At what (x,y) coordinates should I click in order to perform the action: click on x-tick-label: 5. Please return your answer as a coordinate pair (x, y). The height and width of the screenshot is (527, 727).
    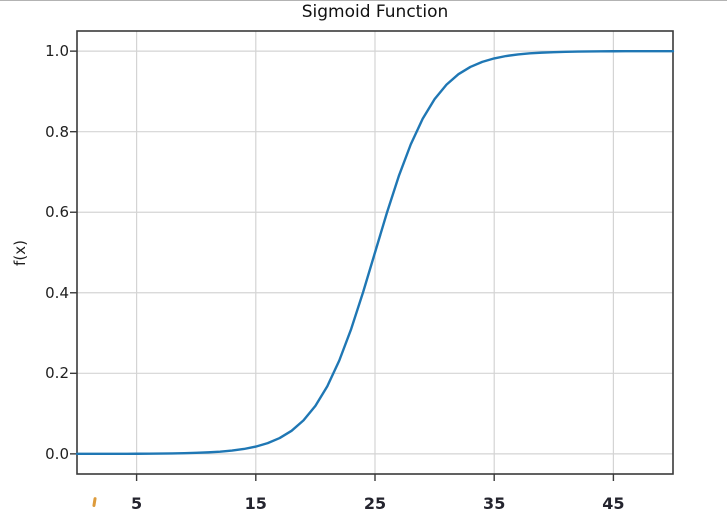
    Looking at the image, I should click on (137, 503).